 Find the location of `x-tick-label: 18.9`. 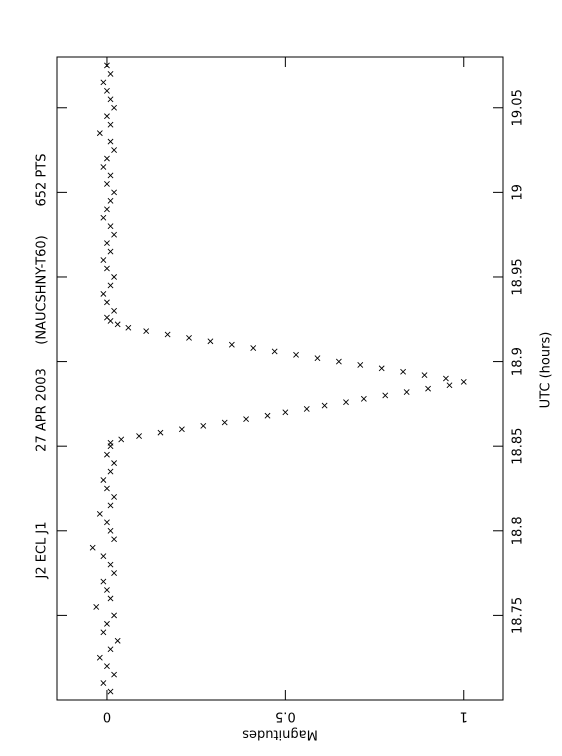

x-tick-label: 18.9 is located at coordinates (518, 361).